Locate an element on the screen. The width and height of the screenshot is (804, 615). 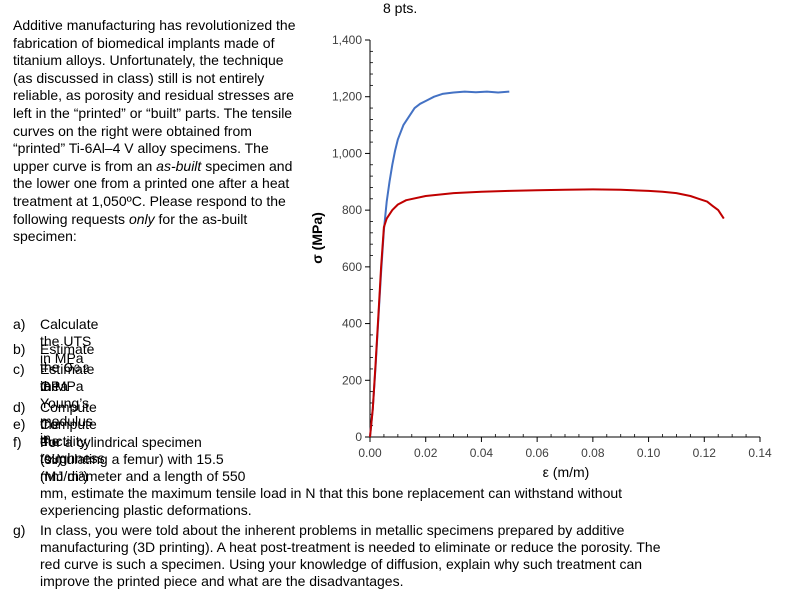
points-label: 8 pts. is located at coordinates (400, 8).